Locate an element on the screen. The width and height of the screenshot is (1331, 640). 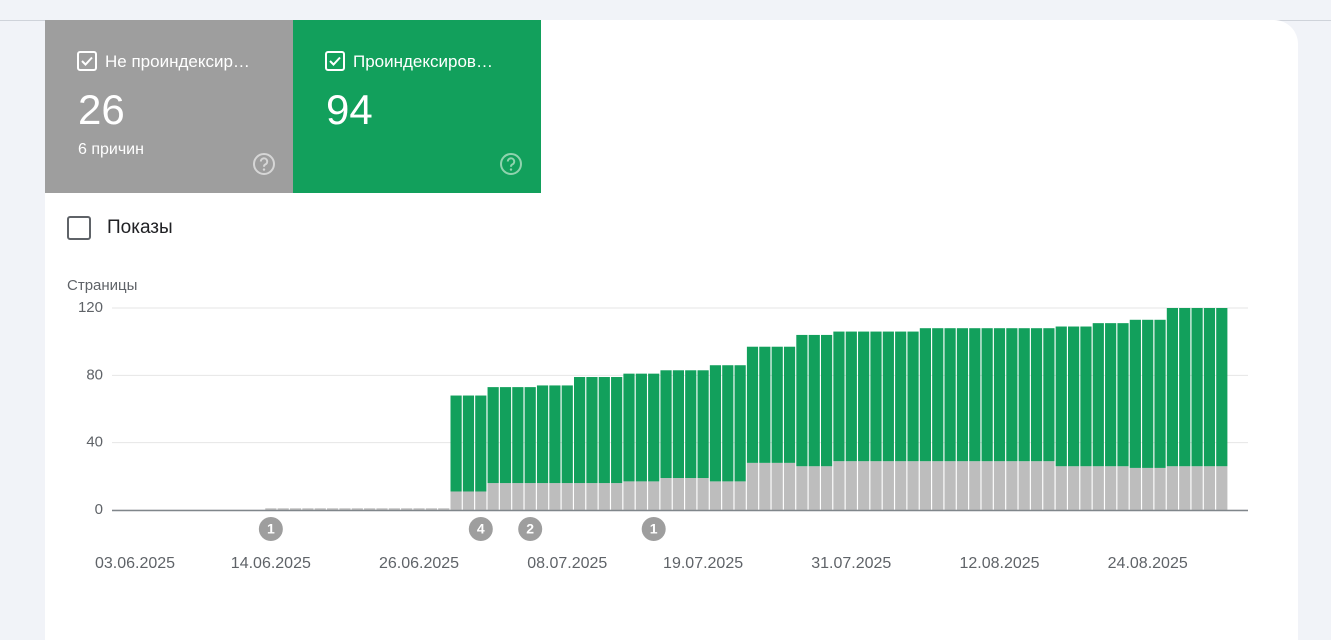
not-indexed-card: Не проиндексир… 26 6 причин is located at coordinates (169, 106).